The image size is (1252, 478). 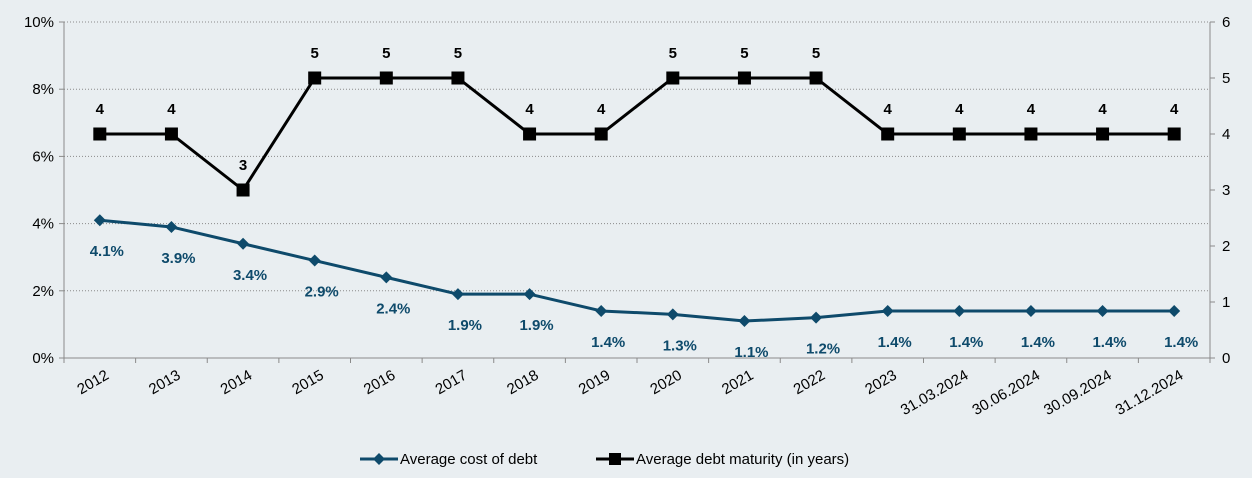 I want to click on left-tick-label: 0%, so click(x=43, y=358).